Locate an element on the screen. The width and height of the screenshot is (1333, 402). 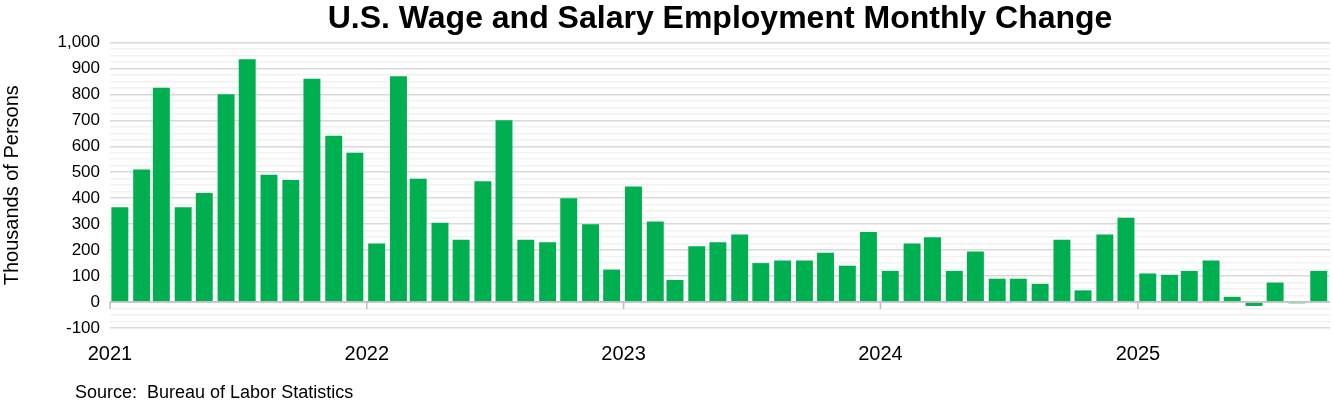
y-tick-label: 1,000 is located at coordinates (78, 42).